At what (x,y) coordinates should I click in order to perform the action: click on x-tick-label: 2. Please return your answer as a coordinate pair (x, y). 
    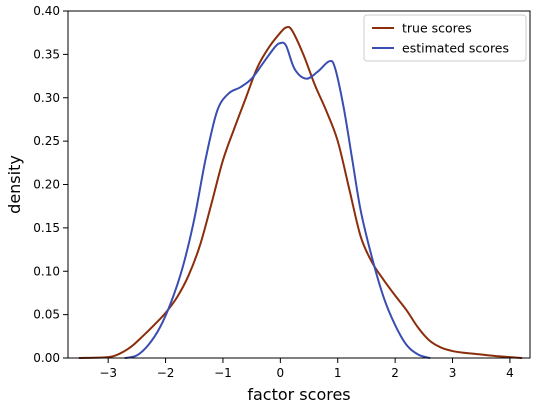
    Looking at the image, I should click on (395, 373).